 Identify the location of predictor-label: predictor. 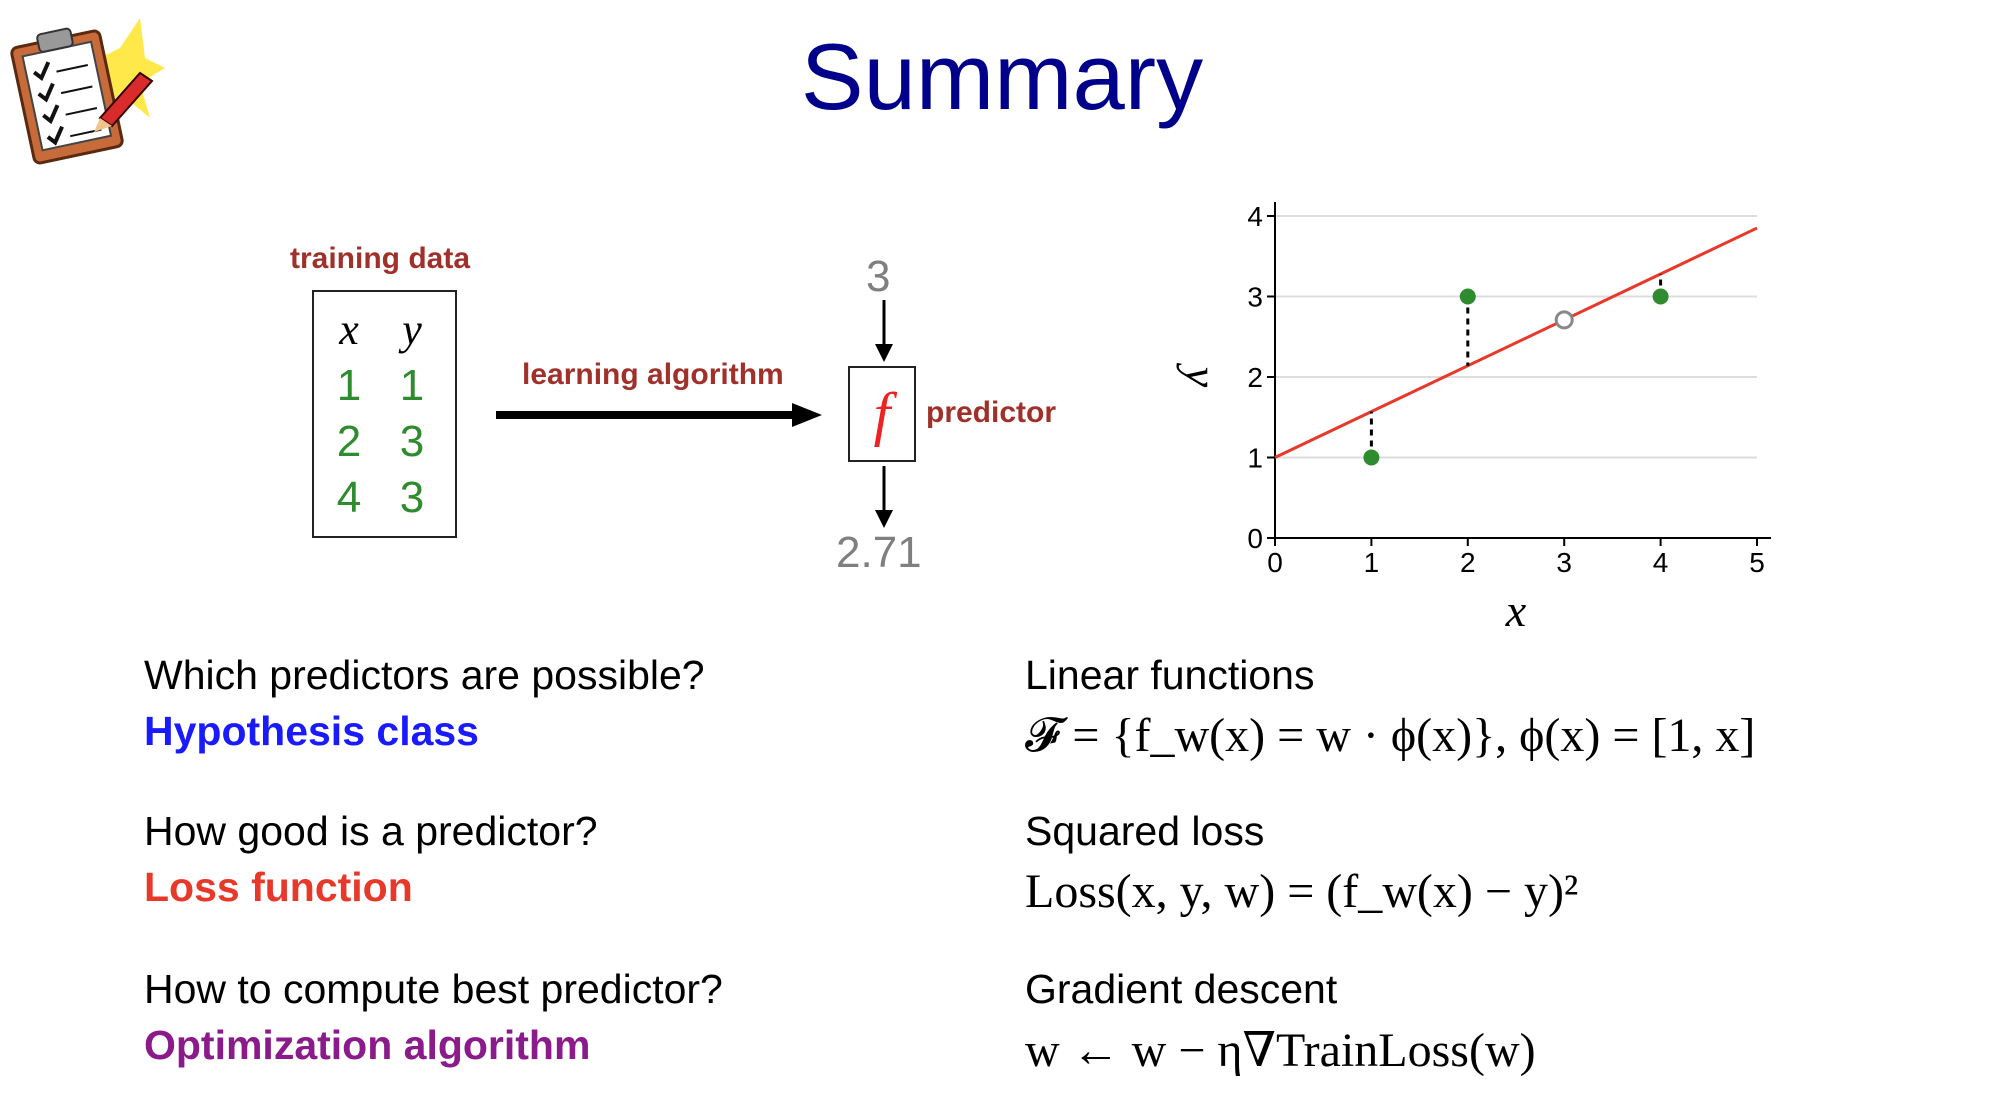
(991, 412).